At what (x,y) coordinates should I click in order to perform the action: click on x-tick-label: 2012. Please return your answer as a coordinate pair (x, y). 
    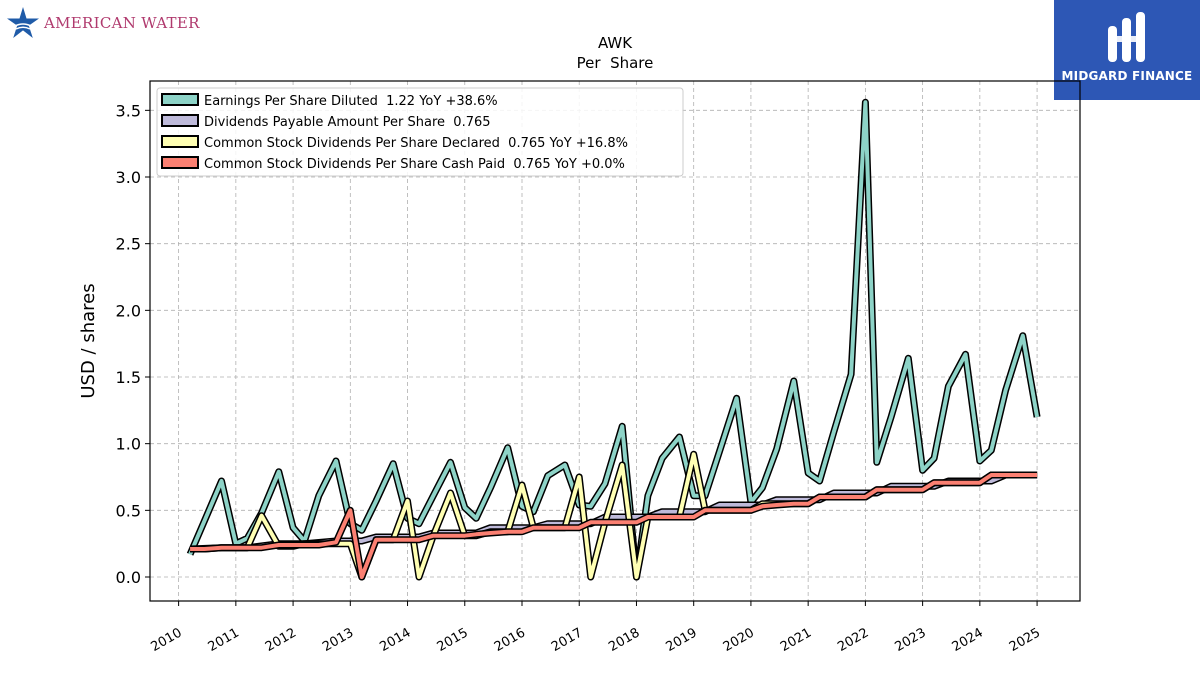
    Looking at the image, I should click on (281, 640).